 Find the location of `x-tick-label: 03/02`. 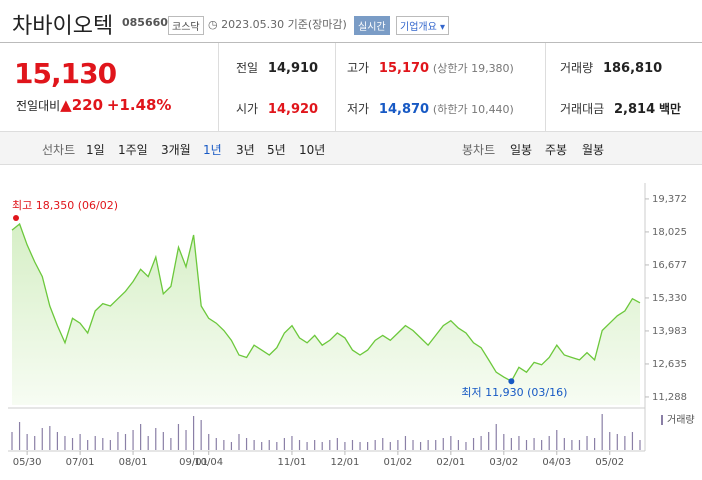

x-tick-label: 03/02 is located at coordinates (503, 462).